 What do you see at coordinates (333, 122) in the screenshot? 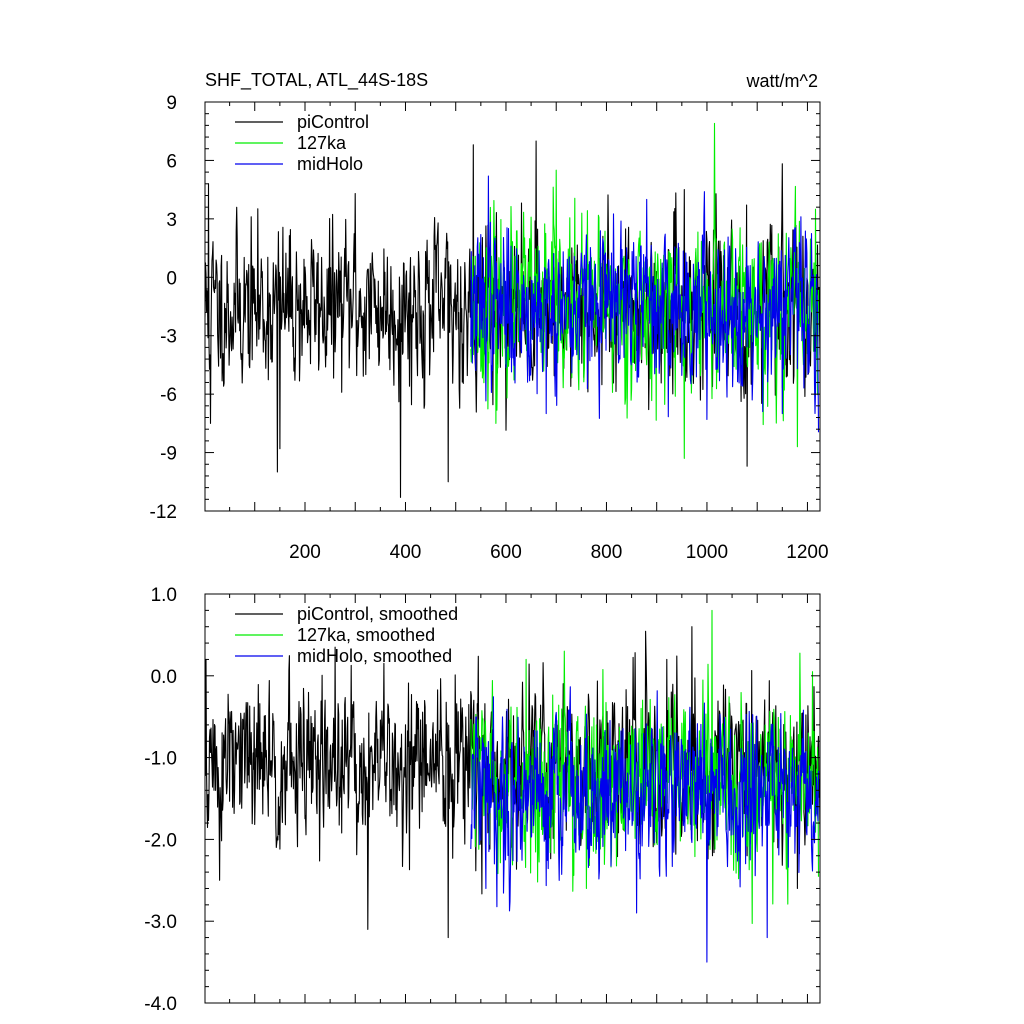
I see `legend-label: piControl` at bounding box center [333, 122].